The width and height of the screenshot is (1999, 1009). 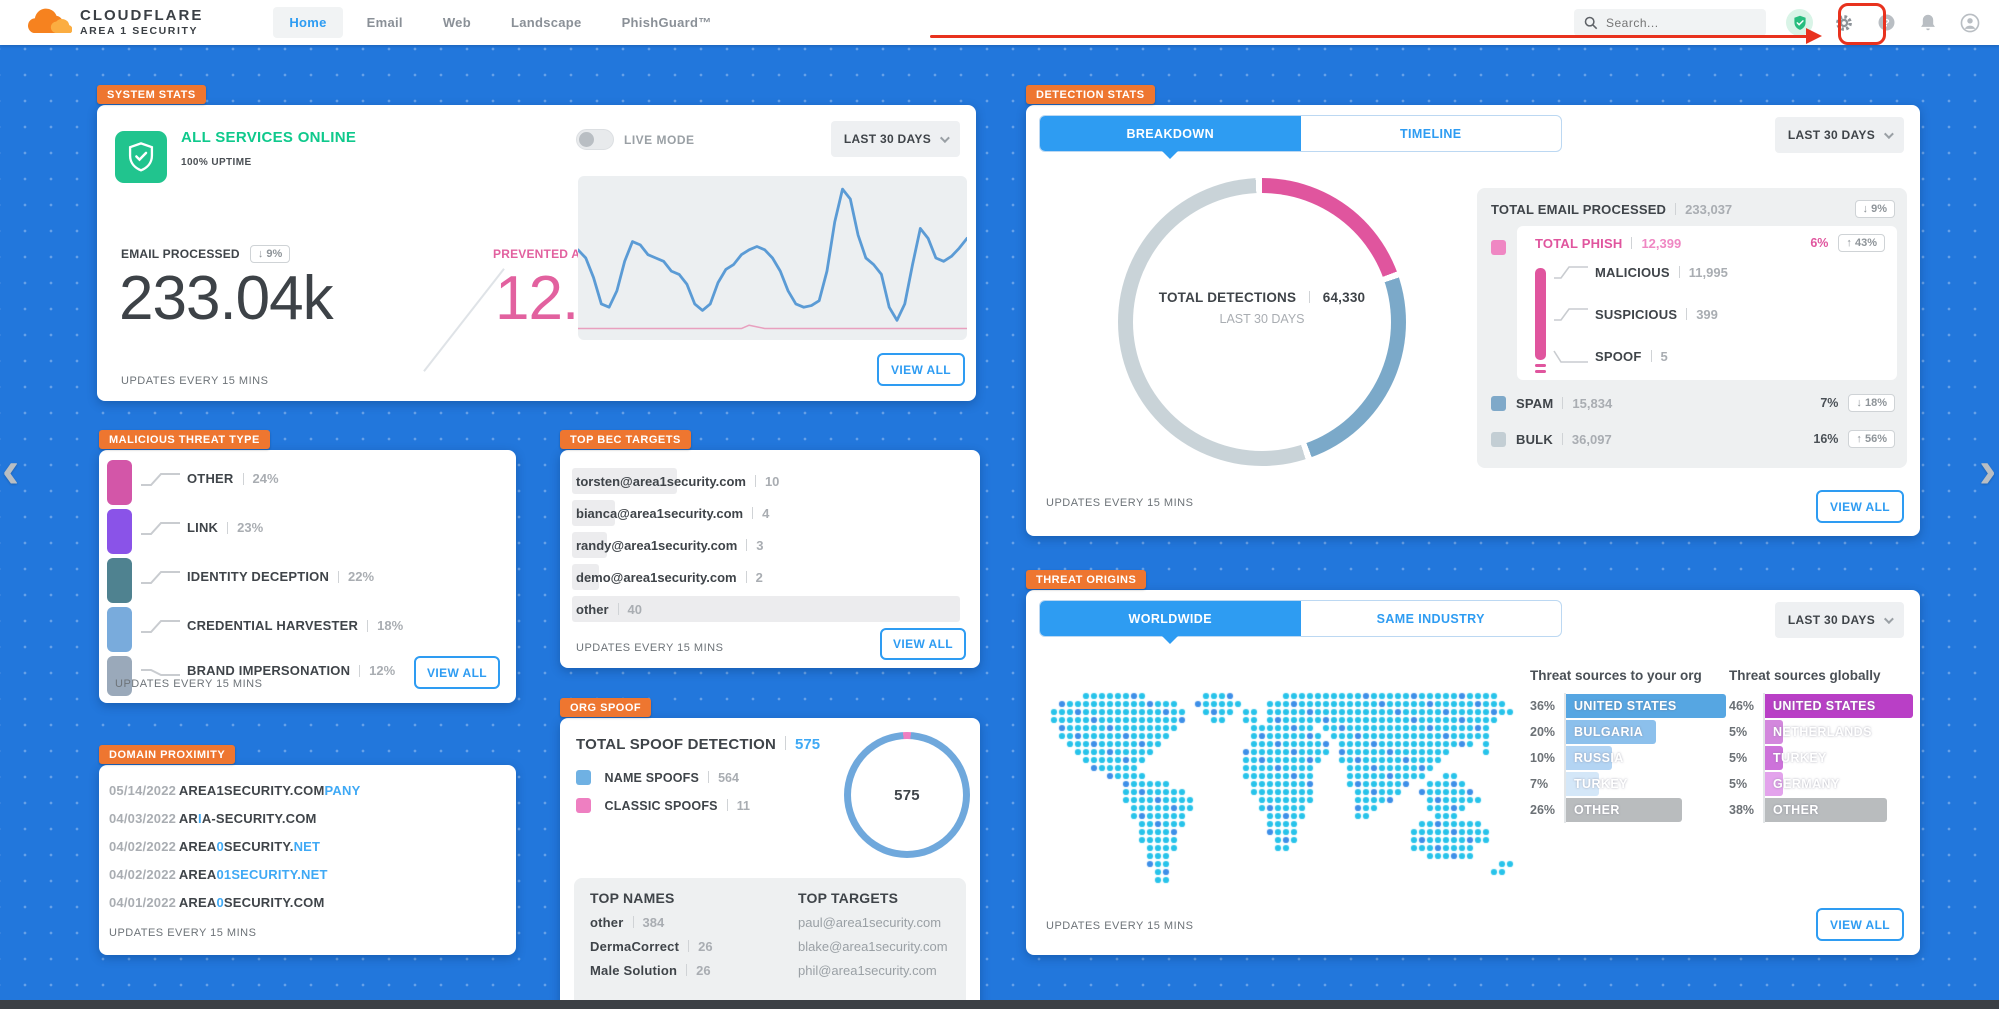 I want to click on threat-source-row: 7% TURKEY, so click(x=1578, y=784).